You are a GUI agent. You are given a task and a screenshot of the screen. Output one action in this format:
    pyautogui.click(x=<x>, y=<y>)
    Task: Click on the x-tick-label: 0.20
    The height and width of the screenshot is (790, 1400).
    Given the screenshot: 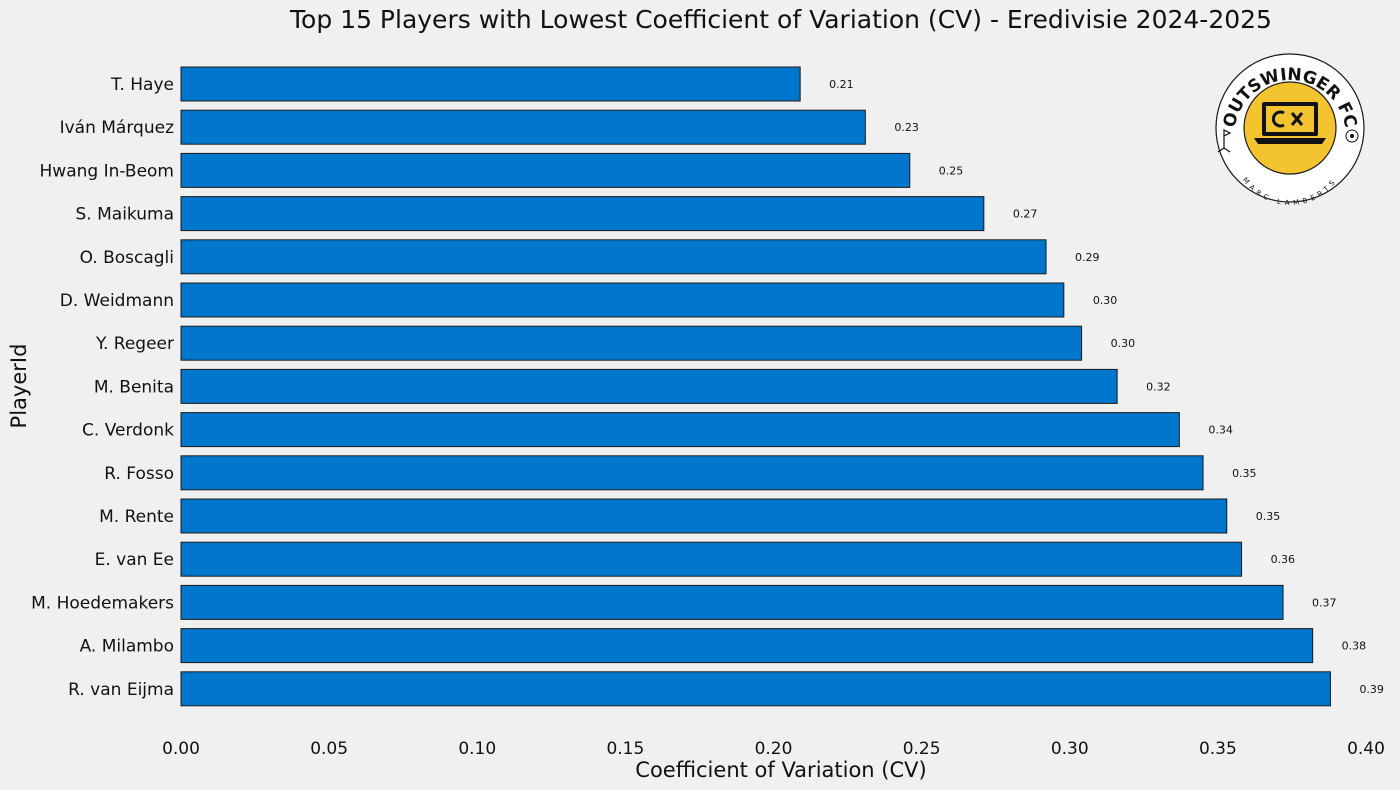 What is the action you would take?
    pyautogui.click(x=774, y=749)
    